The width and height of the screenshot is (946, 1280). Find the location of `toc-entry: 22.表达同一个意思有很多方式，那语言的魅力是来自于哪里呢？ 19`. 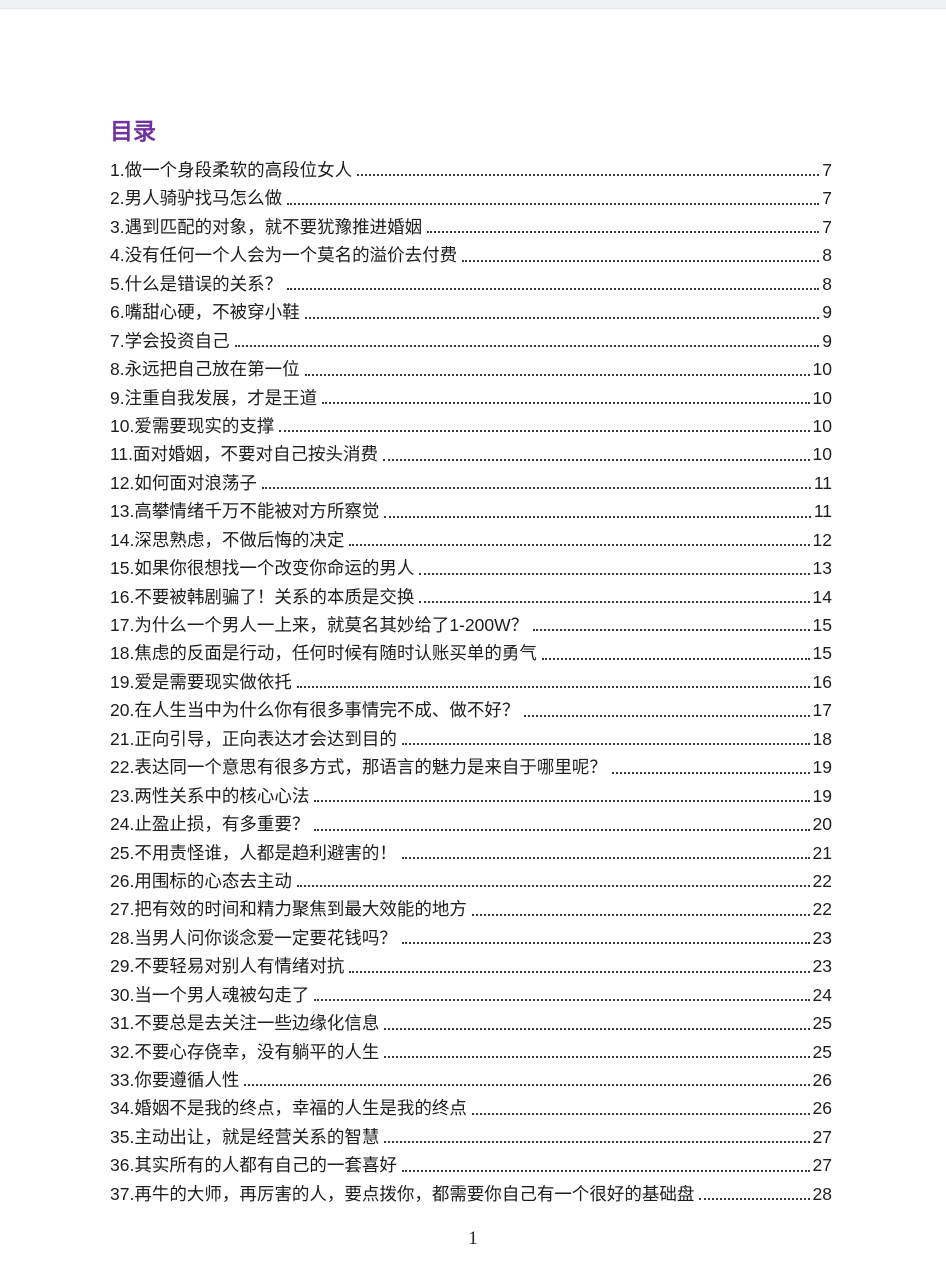

toc-entry: 22.表达同一个意思有很多方式，那语言的魅力是来自于哪里呢？ 19 is located at coordinates (471, 767).